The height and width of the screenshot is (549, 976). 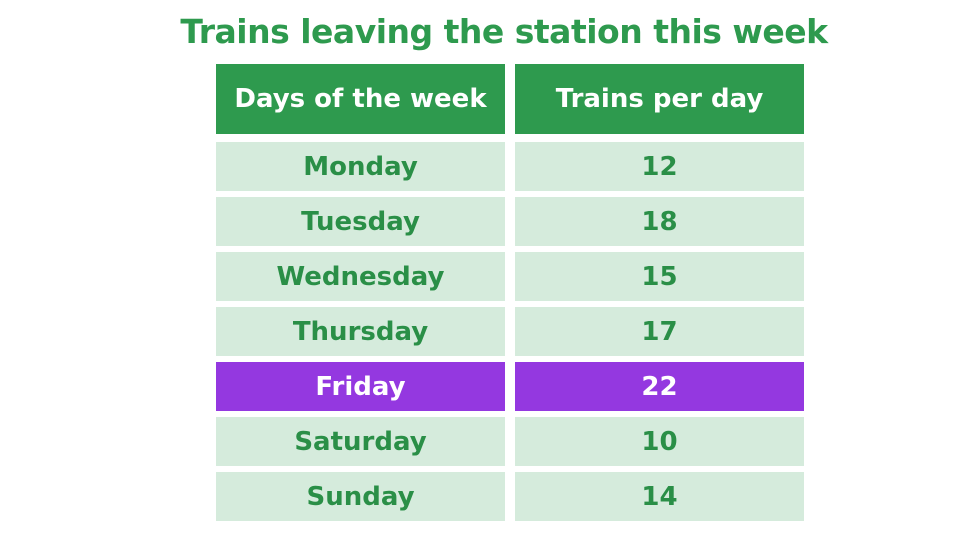 What do you see at coordinates (504, 31) in the screenshot?
I see `title: Trains leaving the station this week` at bounding box center [504, 31].